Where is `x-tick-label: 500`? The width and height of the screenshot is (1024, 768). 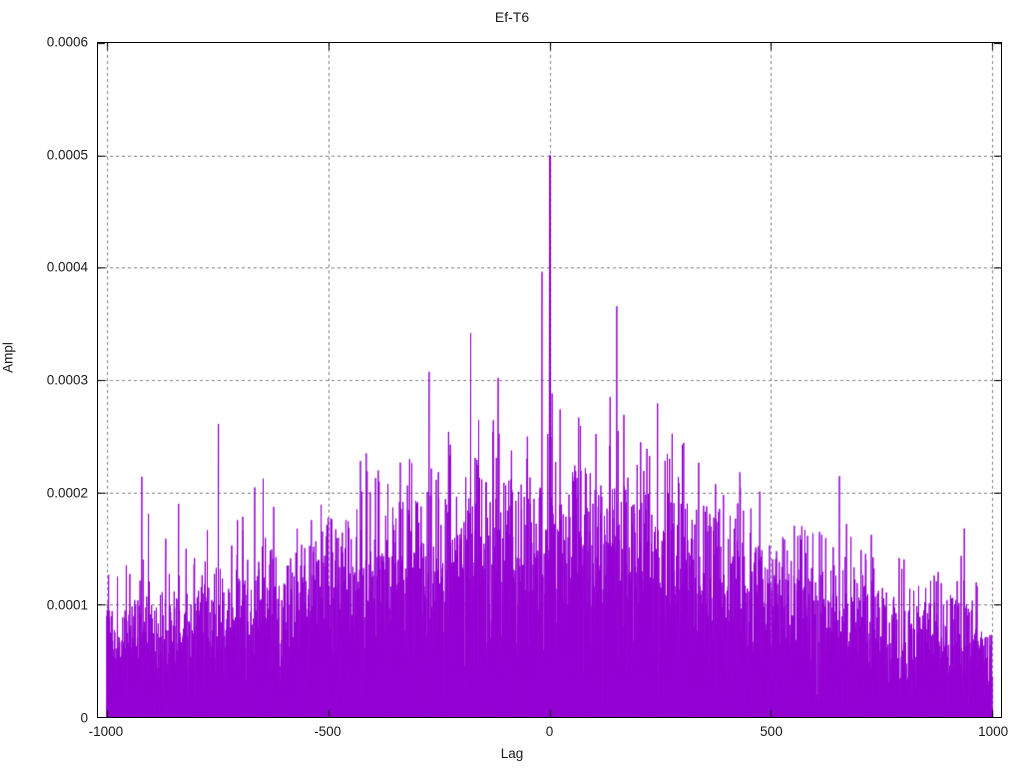
x-tick-label: 500 is located at coordinates (771, 731).